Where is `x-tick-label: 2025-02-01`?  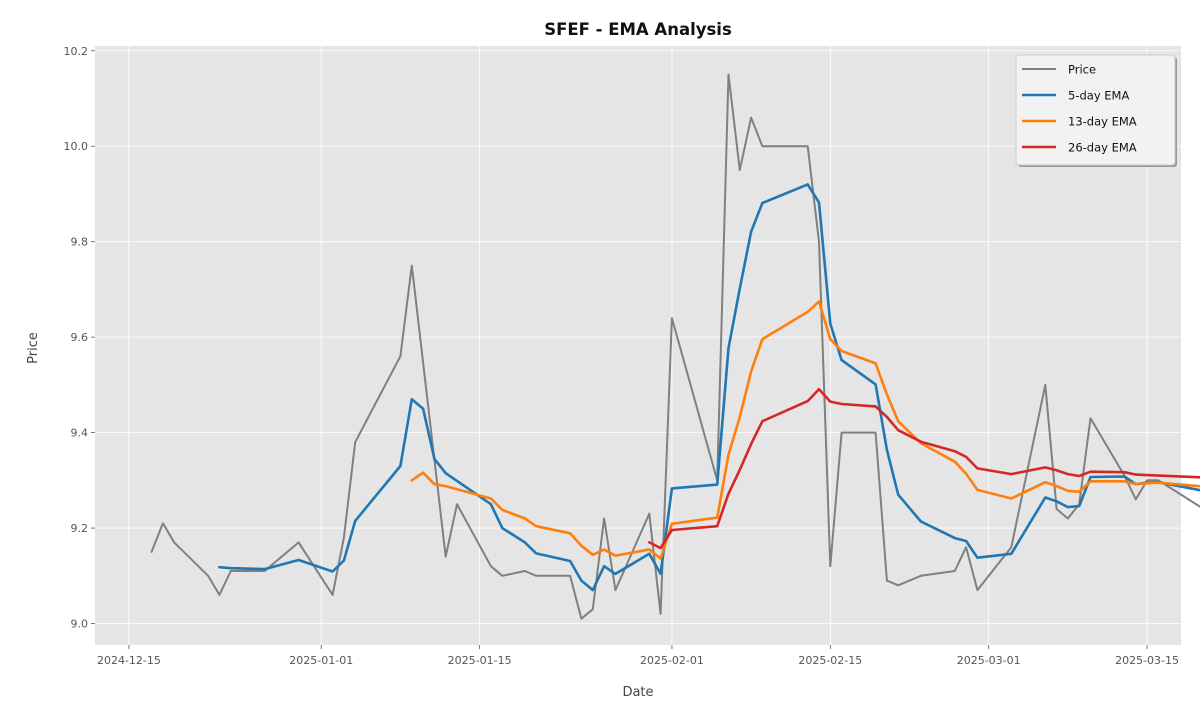 x-tick-label: 2025-02-01 is located at coordinates (672, 660).